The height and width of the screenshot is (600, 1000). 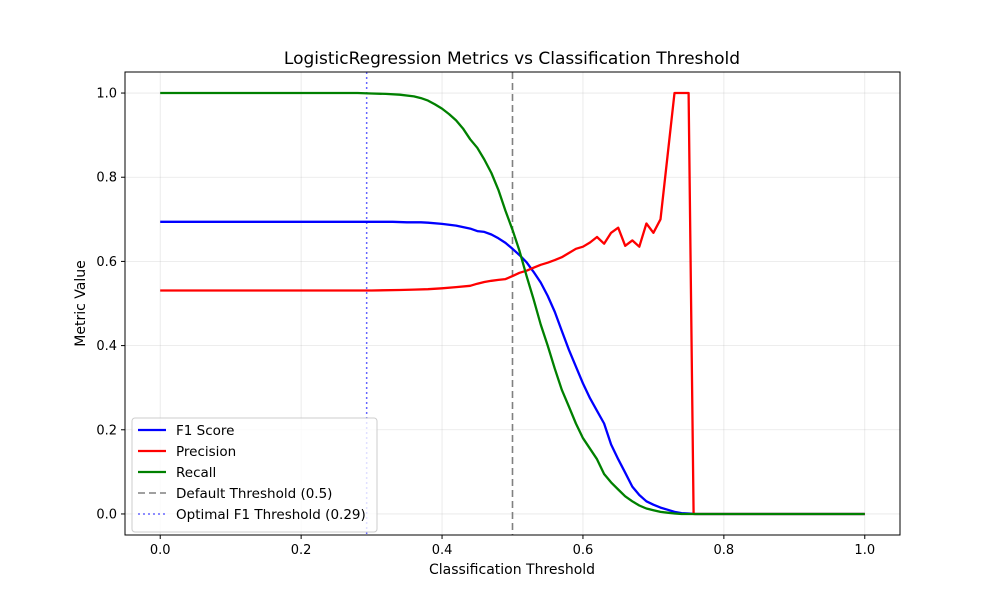 What do you see at coordinates (106, 430) in the screenshot?
I see `y-tick-label: 0.2` at bounding box center [106, 430].